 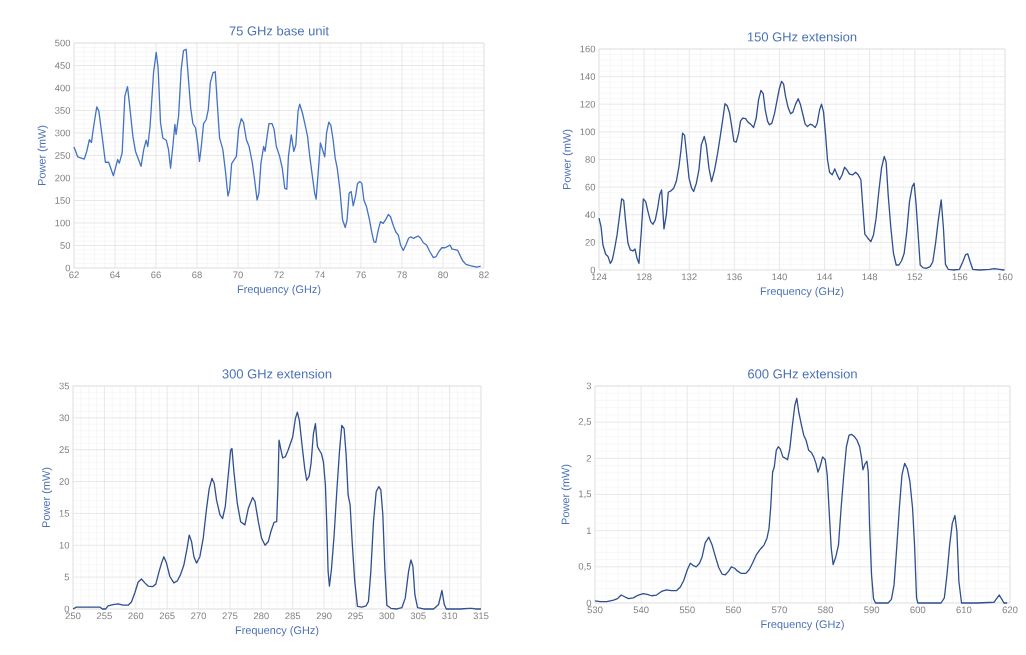 What do you see at coordinates (595, 610) in the screenshot?
I see `x-tick-label: 530` at bounding box center [595, 610].